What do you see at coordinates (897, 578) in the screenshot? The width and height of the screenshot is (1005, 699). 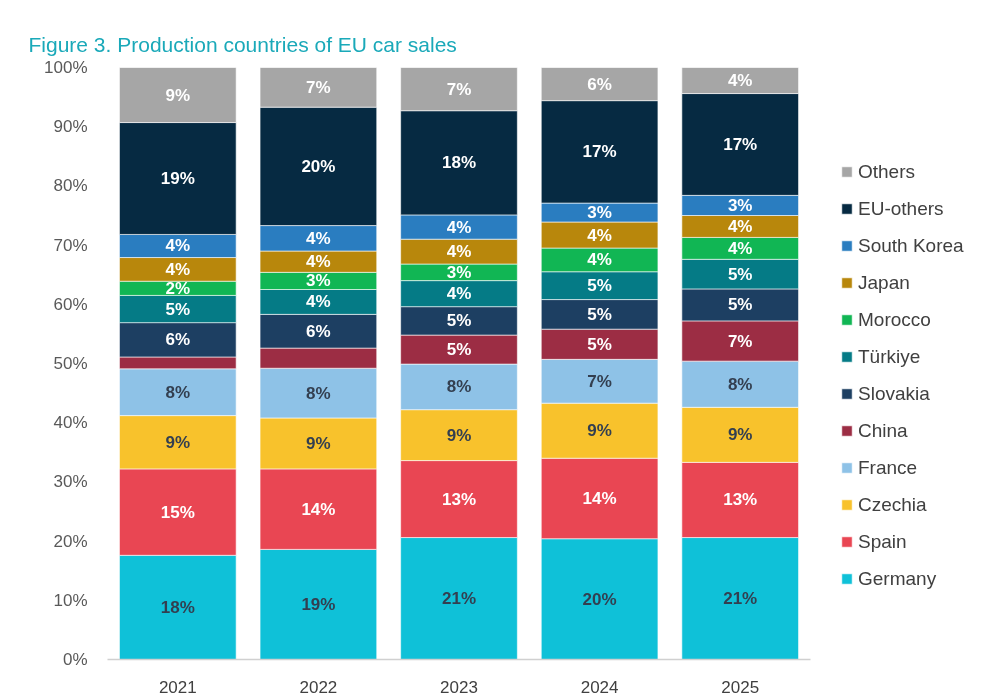 I see `legend-label: Germany` at bounding box center [897, 578].